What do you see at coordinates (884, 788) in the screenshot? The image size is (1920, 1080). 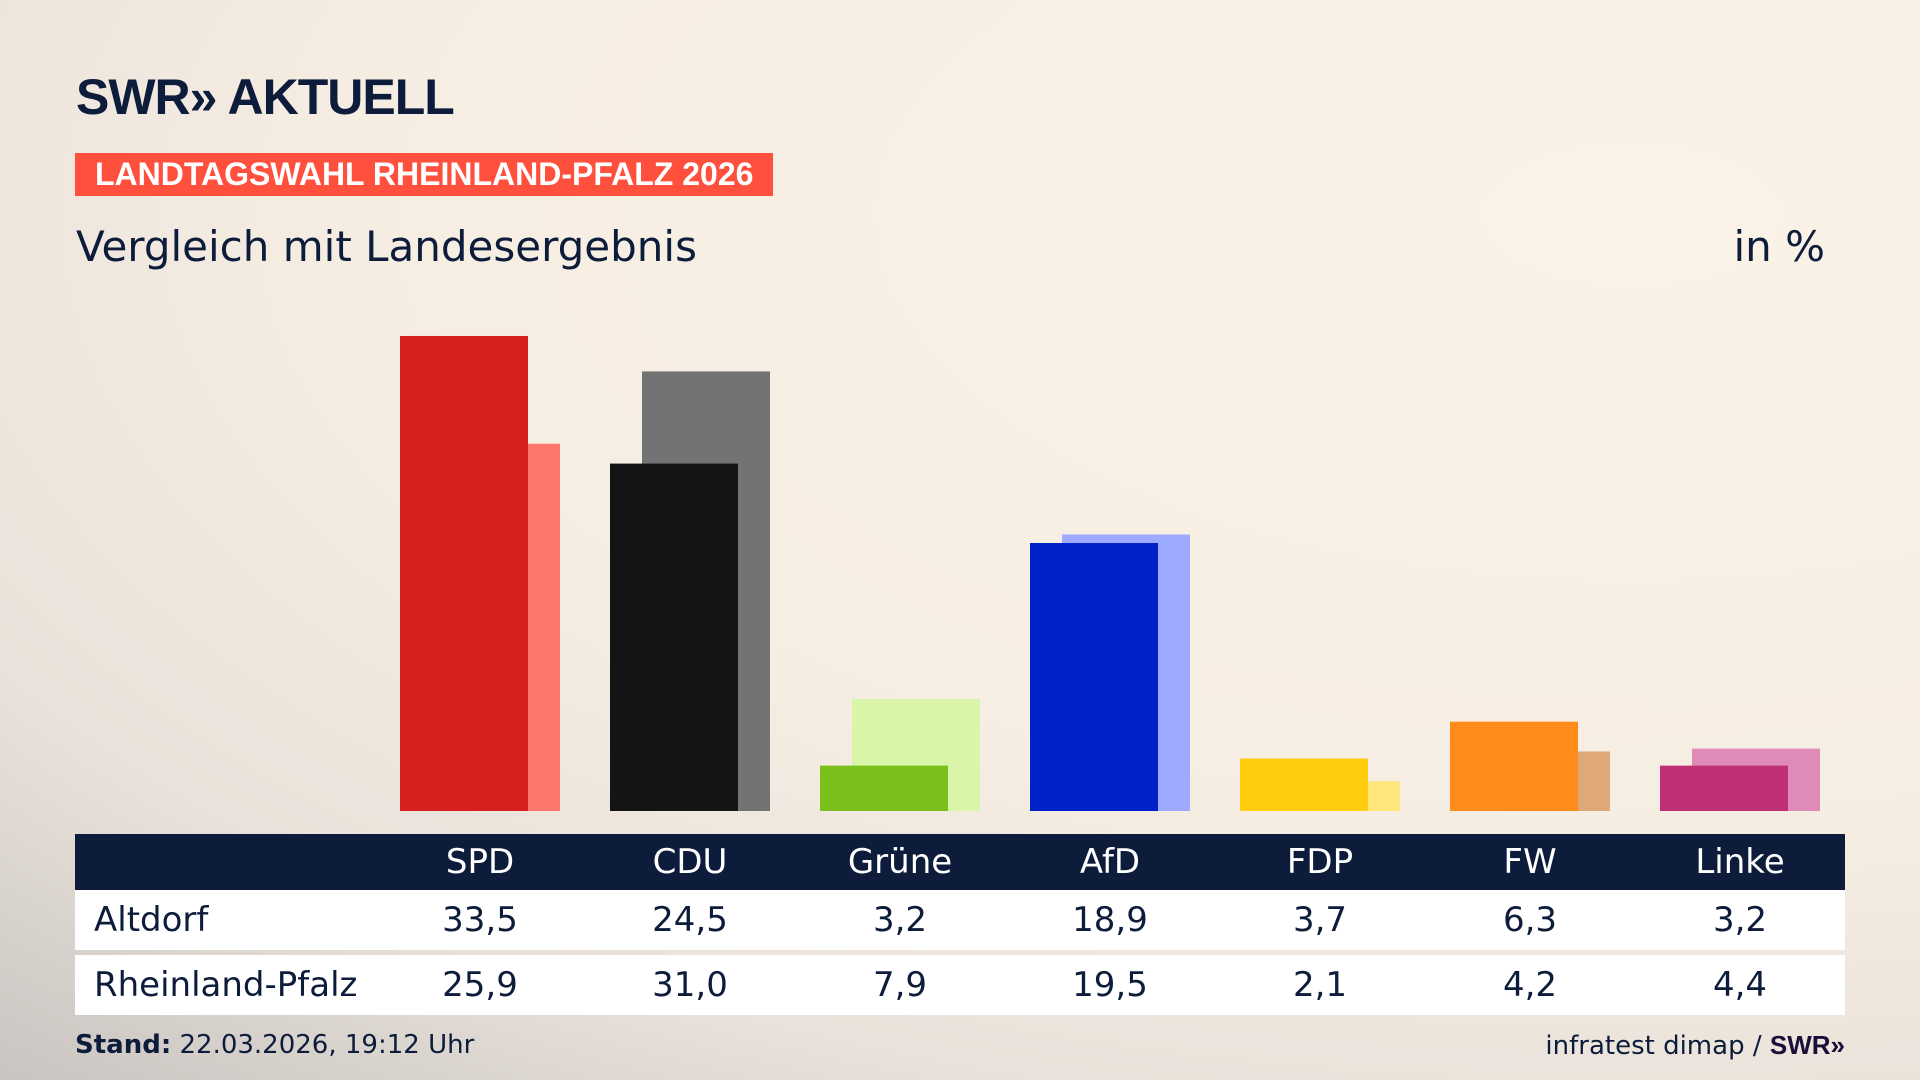 I see `bar-grüne-local` at bounding box center [884, 788].